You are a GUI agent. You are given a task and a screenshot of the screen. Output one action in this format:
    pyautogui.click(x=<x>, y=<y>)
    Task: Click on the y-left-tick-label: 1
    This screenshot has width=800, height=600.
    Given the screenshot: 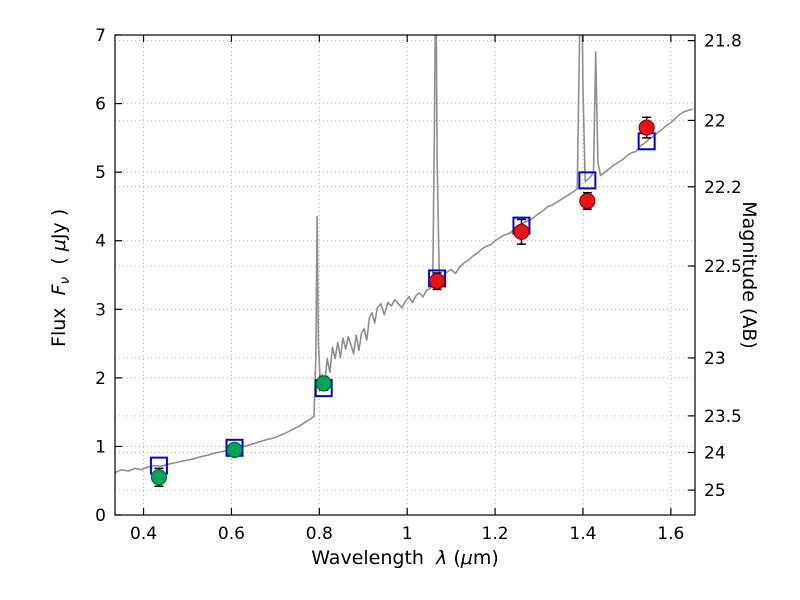 What is the action you would take?
    pyautogui.click(x=100, y=447)
    